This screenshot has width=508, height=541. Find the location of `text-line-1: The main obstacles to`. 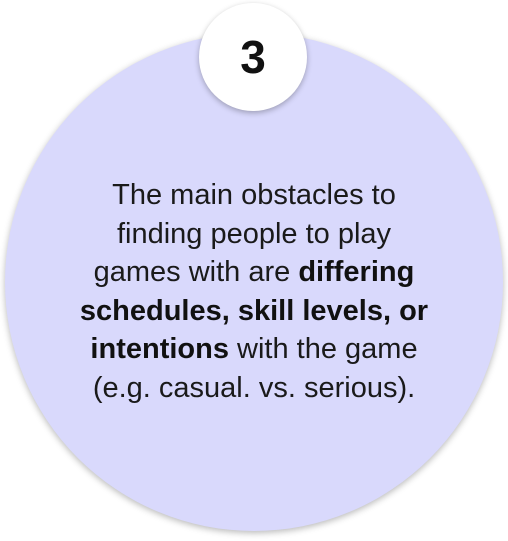

text-line-1: The main obstacles to is located at coordinates (254, 195).